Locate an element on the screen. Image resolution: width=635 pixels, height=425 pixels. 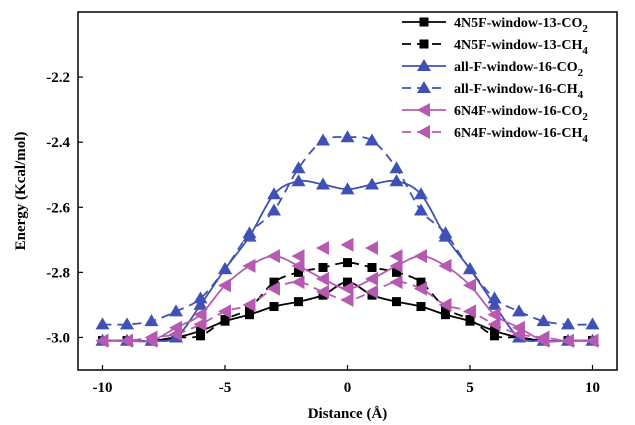
legend-item: 4N5F-window-13-CH4 is located at coordinates (495, 47).